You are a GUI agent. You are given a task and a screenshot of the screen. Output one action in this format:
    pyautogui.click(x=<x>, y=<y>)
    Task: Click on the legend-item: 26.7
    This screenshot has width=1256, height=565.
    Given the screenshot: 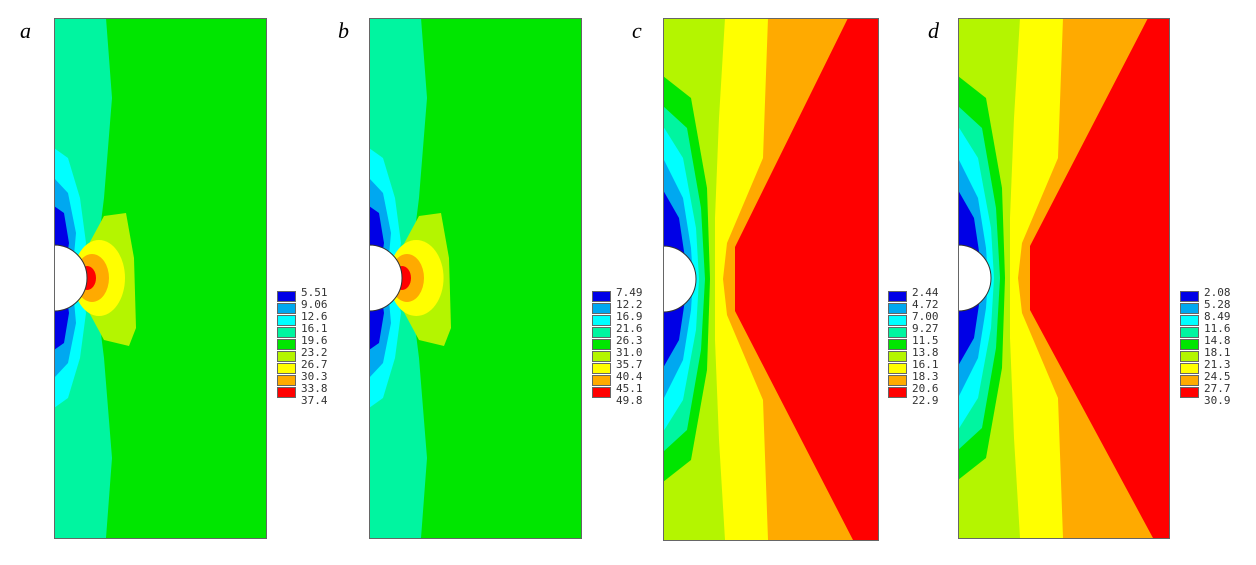 What is the action you would take?
    pyautogui.click(x=317, y=366)
    